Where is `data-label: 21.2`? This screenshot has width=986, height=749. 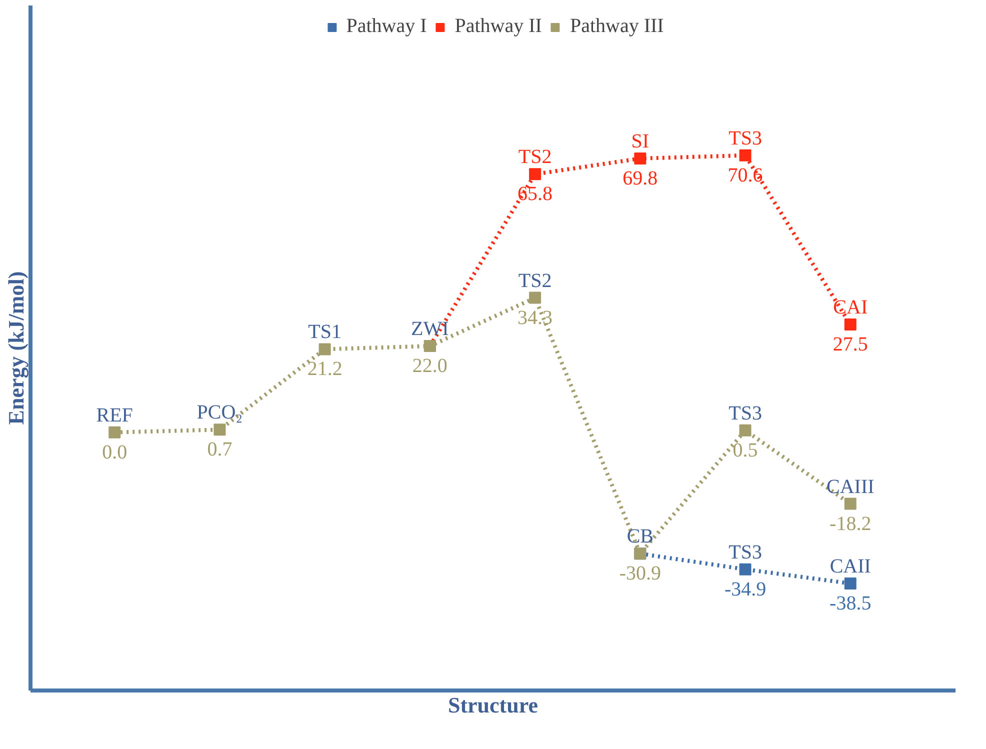
data-label: 21.2 is located at coordinates (324, 369).